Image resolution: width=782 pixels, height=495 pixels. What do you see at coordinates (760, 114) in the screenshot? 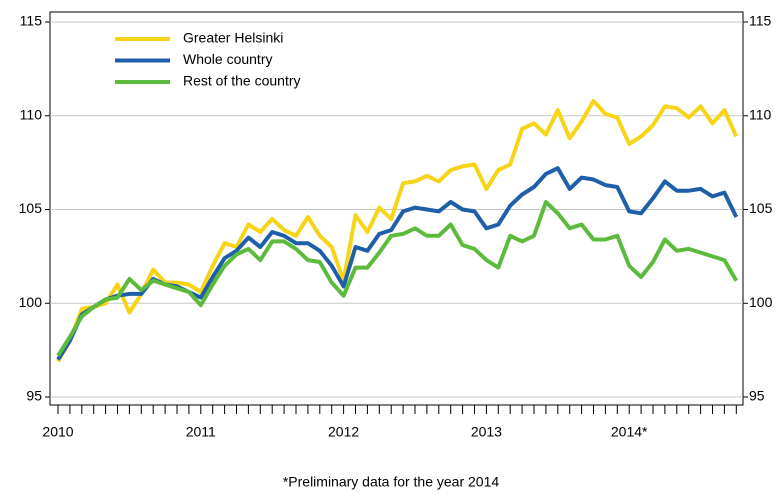
I see `y2-tick-label: 110` at bounding box center [760, 114].